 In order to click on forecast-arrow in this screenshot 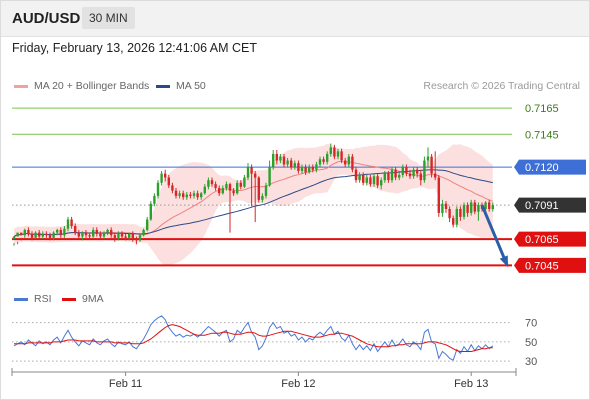, I will do `click(494, 235)`.